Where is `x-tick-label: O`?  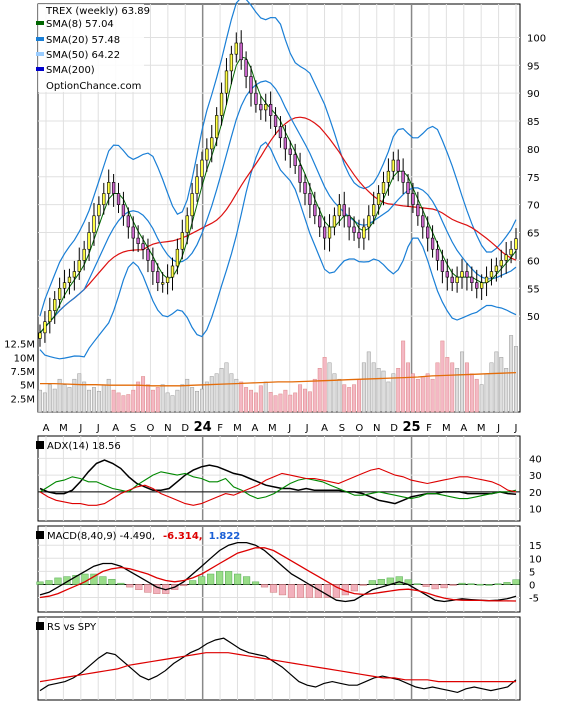 x-tick-label: O is located at coordinates (359, 428).